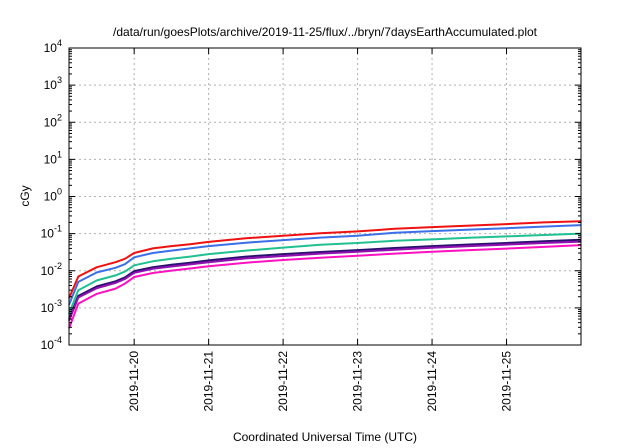 Image resolution: width=640 pixels, height=448 pixels. Describe the element at coordinates (53, 46) in the screenshot. I see `y-tick-label: 10⁴` at that location.